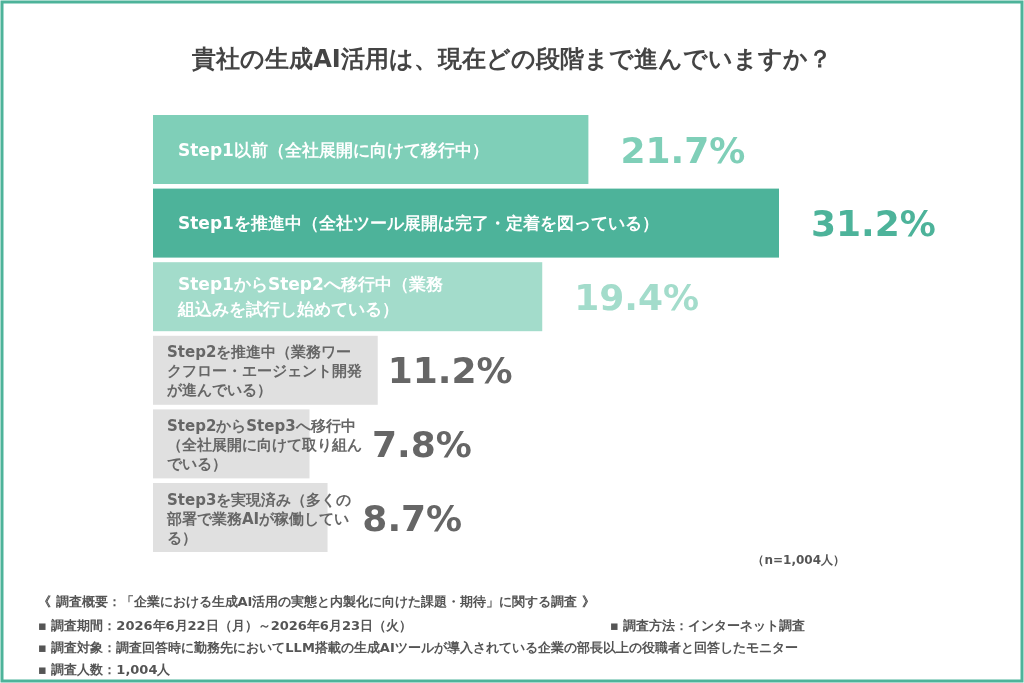  I want to click on text: 《 調査概要：「企業における生成AI活用の実態と内製化に向けた課題・期待」に関する調査 》, so click(316, 601).